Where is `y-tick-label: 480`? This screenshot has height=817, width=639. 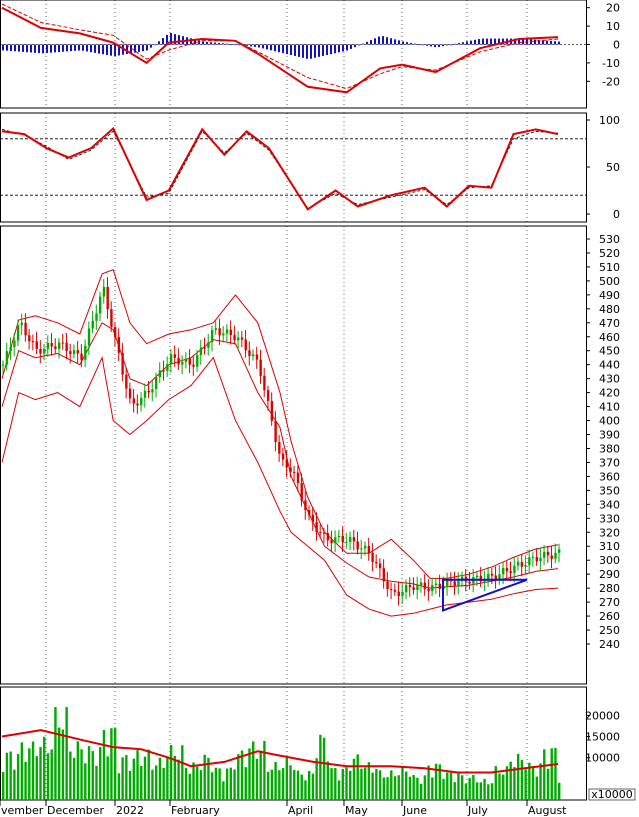
y-tick-label: 480 is located at coordinates (609, 309).